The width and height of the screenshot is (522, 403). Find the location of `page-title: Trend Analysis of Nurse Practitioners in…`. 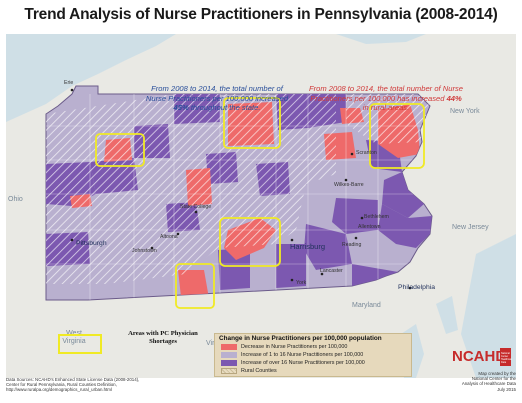

page-title: Trend Analysis of Nurse Practitioners in… is located at coordinates (261, 14).